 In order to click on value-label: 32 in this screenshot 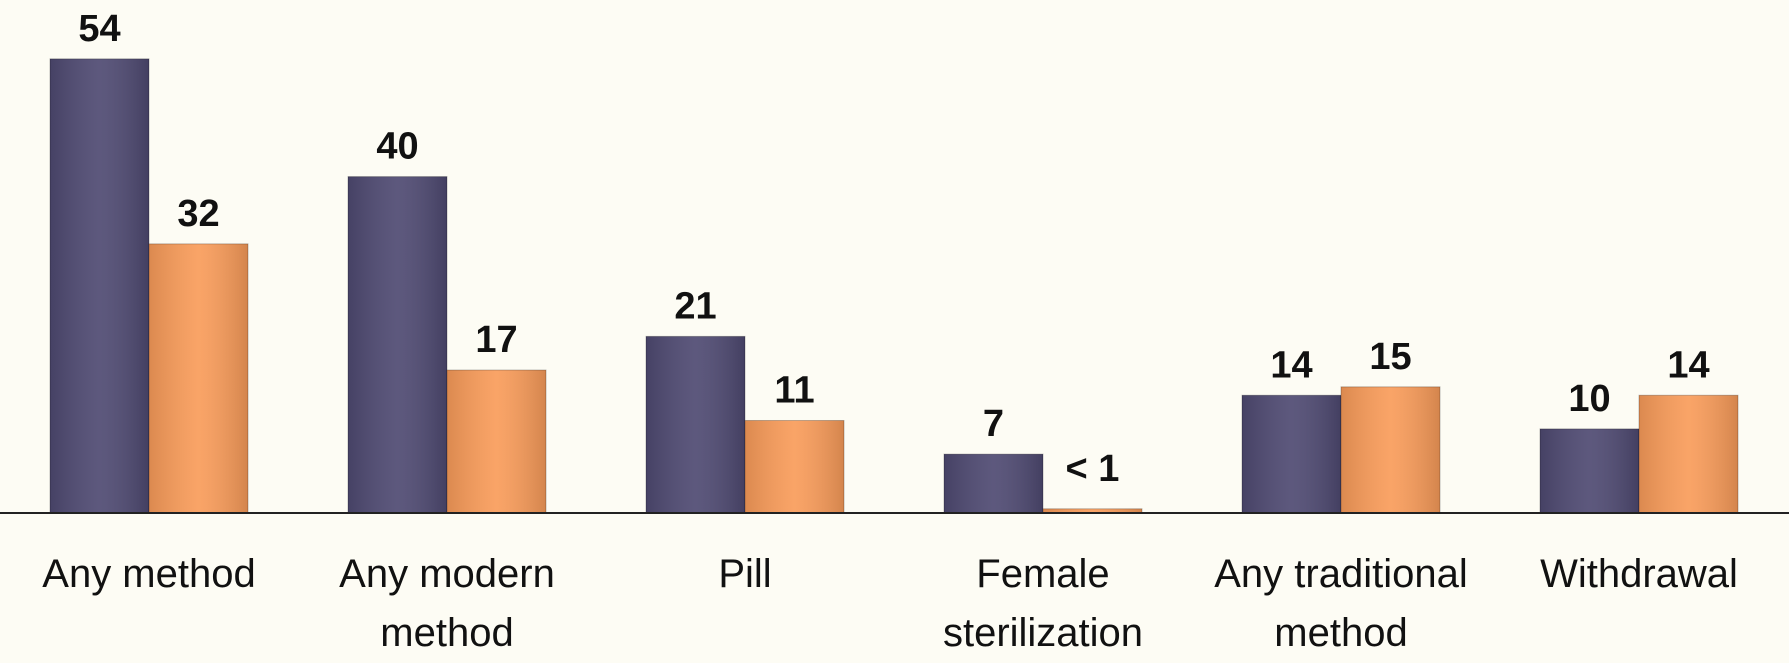, I will do `click(198, 214)`.